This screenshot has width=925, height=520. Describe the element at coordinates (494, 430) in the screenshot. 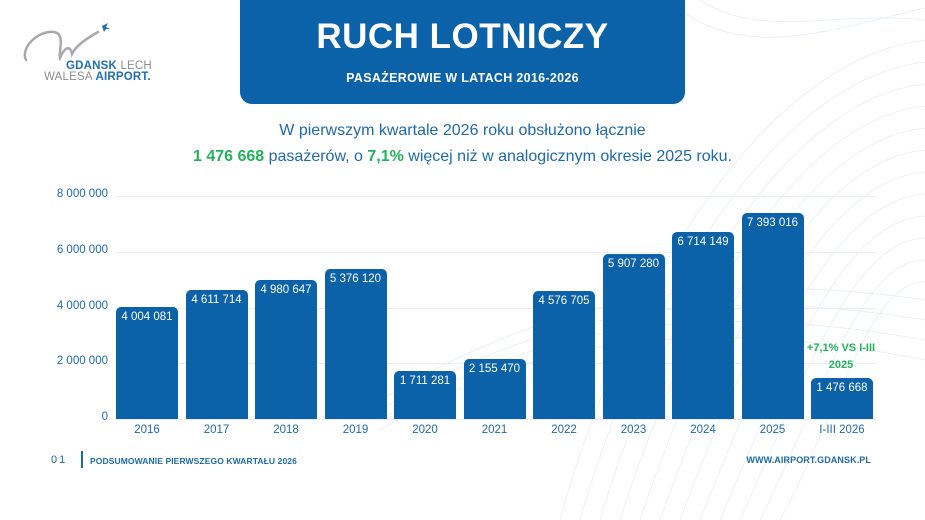

I see `x-axis-tick-label: 2021` at that location.